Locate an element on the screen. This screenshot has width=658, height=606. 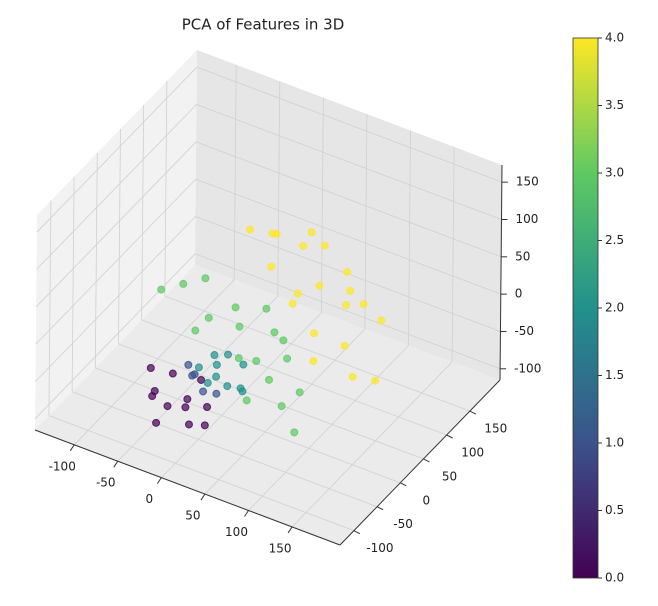
x-tick-label: 50 is located at coordinates (192, 516).